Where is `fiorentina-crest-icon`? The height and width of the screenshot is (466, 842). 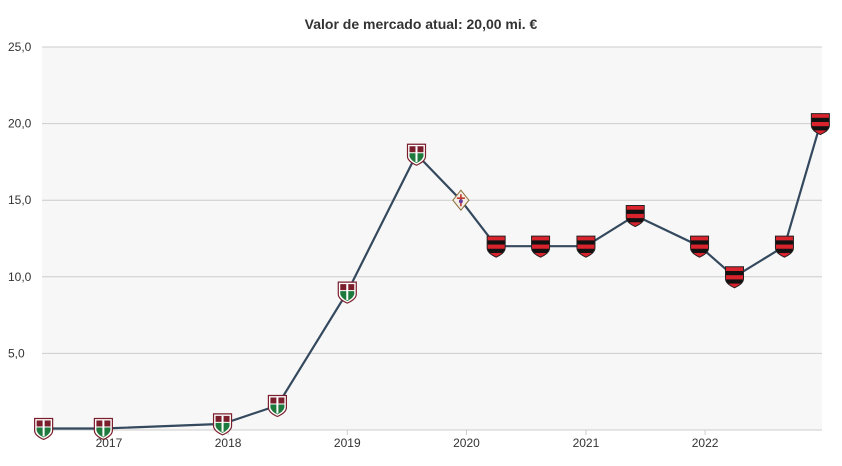 fiorentina-crest-icon is located at coordinates (461, 200).